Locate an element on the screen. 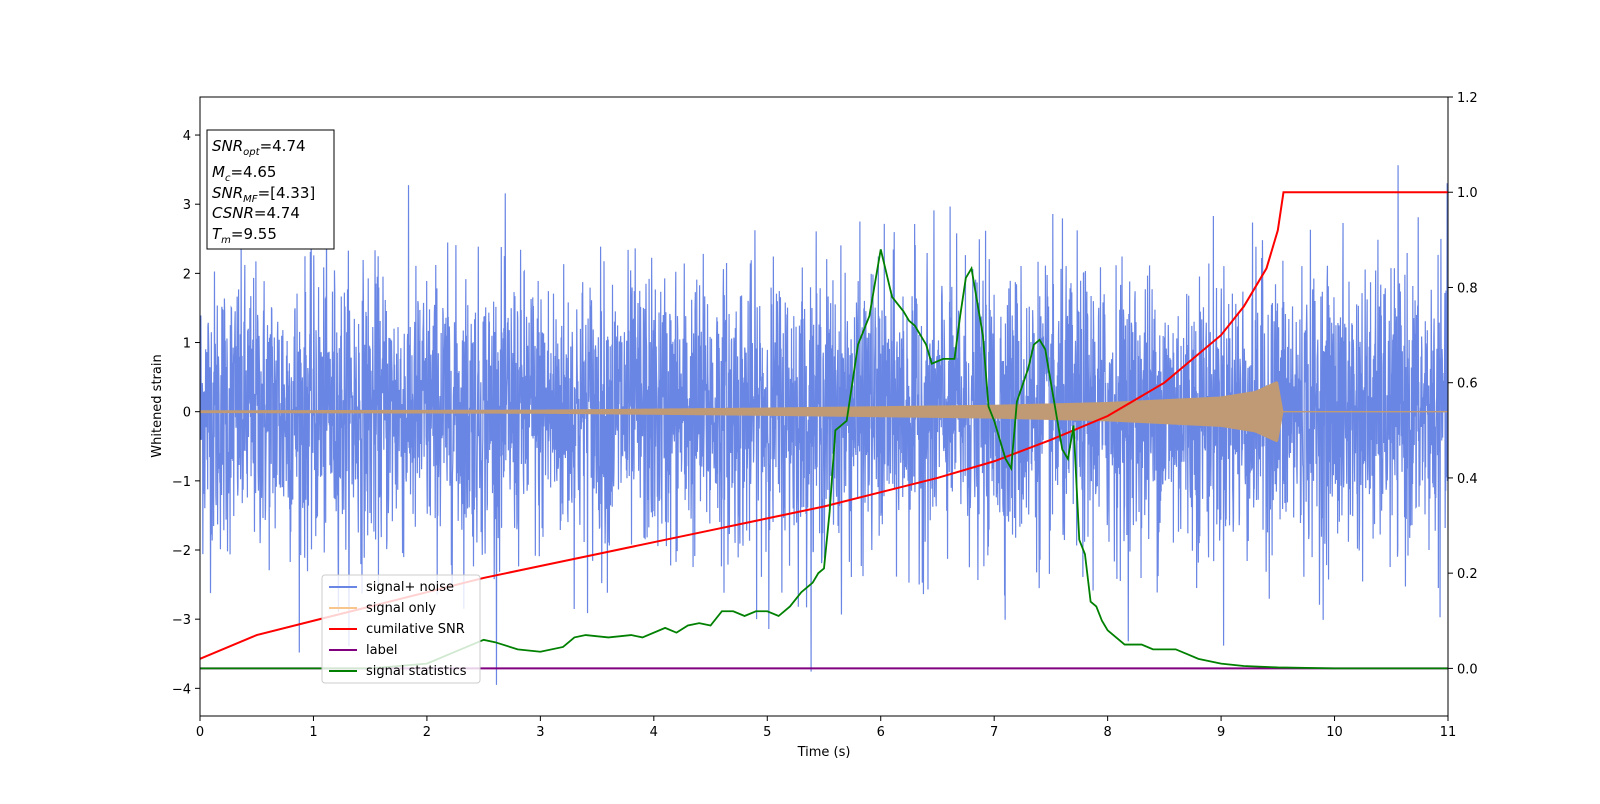  y-tick-label: −4 is located at coordinates (181, 689).